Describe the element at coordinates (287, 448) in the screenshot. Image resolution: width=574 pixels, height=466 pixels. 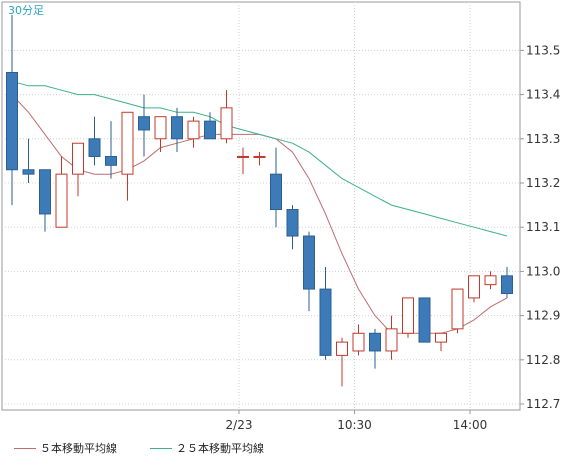
I see `legend: ５本移動平均線 ２５本移動平均線` at that location.